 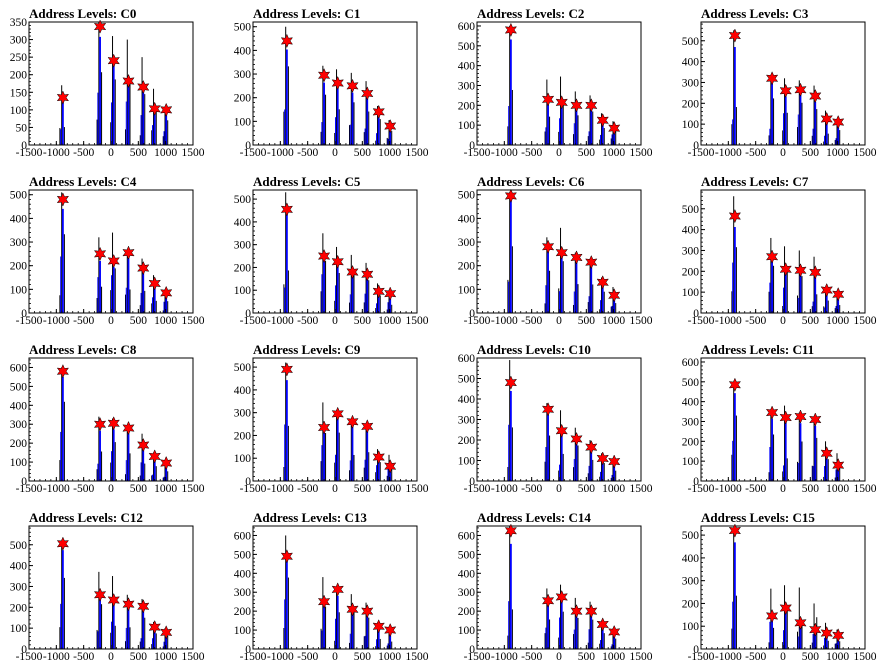 What do you see at coordinates (531, 181) in the screenshot?
I see `chart-title: Address Levels: C6` at bounding box center [531, 181].